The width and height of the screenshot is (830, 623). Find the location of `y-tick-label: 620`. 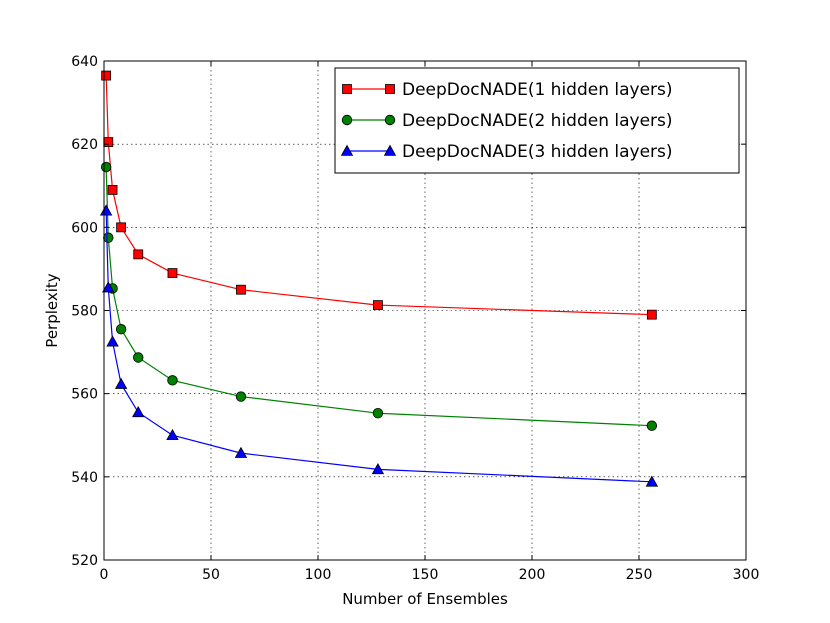

y-tick-label: 620 is located at coordinates (84, 145).